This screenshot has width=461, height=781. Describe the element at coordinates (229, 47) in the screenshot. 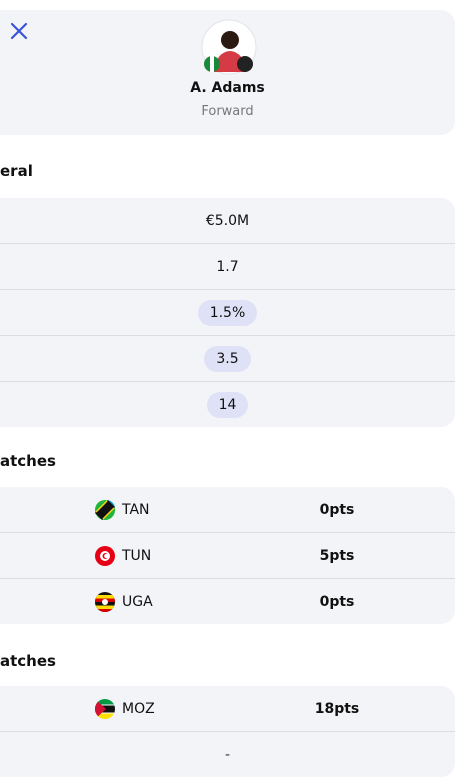

I see `avatar` at that location.